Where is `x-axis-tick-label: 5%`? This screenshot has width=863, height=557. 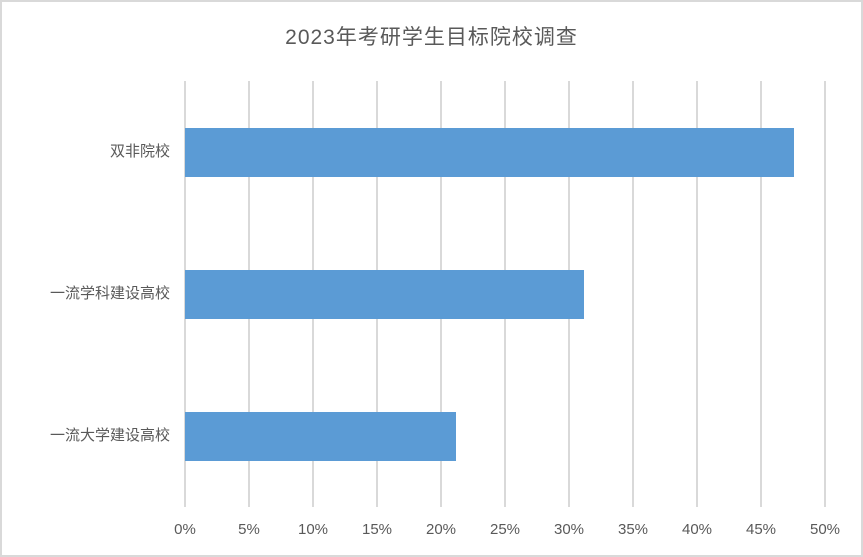
x-axis-tick-label: 5% is located at coordinates (249, 529).